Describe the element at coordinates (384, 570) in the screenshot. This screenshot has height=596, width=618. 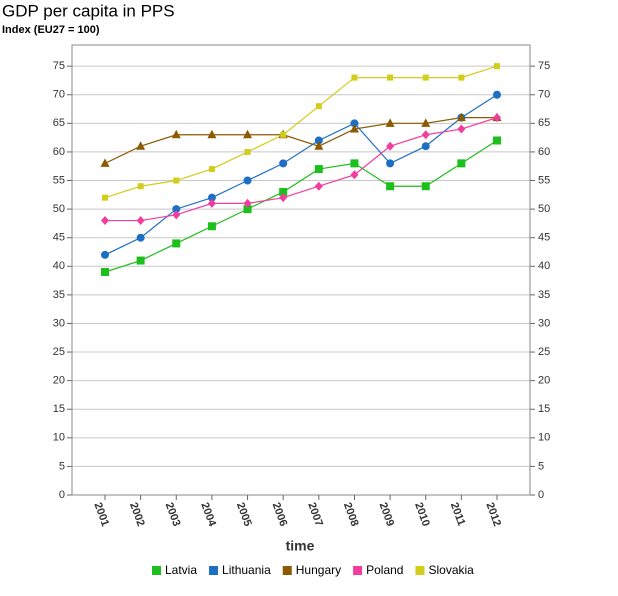
I see `legend-label: Poland` at that location.